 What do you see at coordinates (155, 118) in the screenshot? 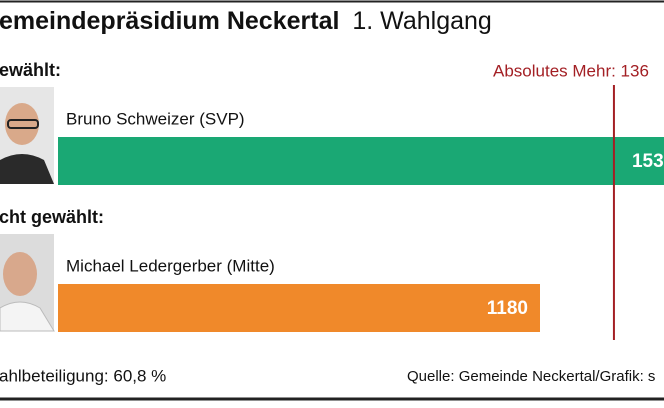
I see `category-label: Bruno Schweizer (SVP)` at bounding box center [155, 118].